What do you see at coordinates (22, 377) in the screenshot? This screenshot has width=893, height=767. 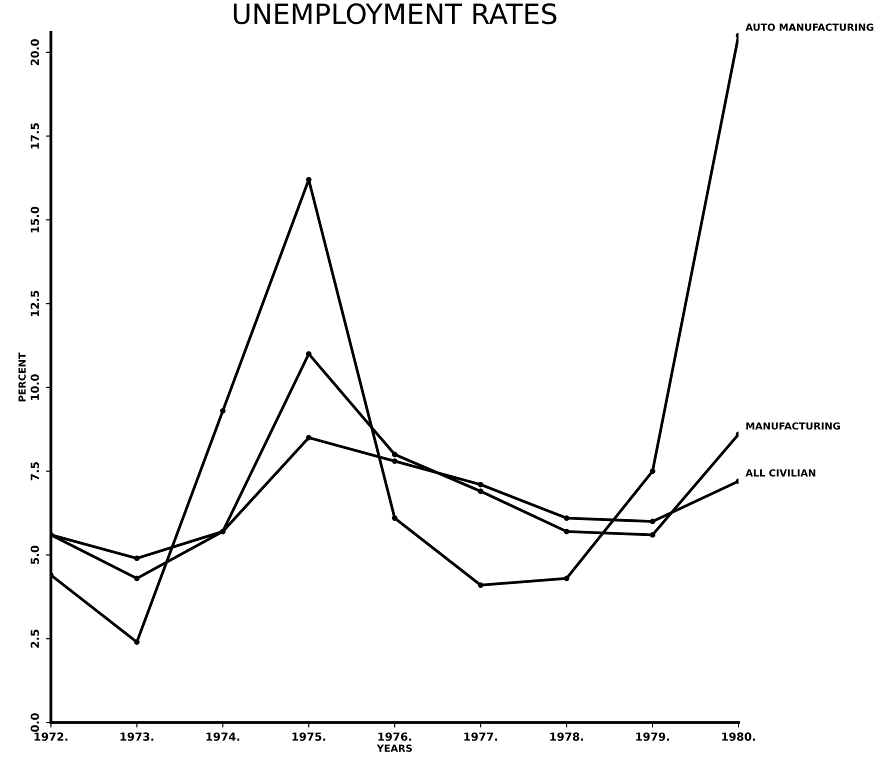 I see `y-axis-title: PERCENT` at bounding box center [22, 377].